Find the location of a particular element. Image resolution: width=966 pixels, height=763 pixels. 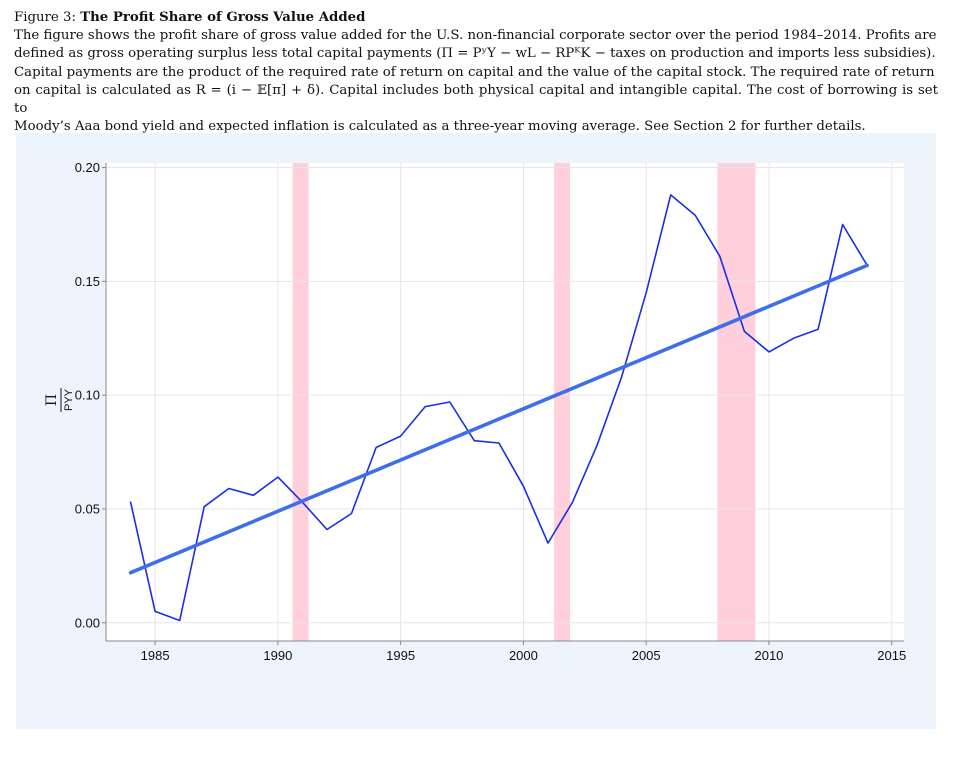

x-tick-label: 1990 is located at coordinates (277, 655).